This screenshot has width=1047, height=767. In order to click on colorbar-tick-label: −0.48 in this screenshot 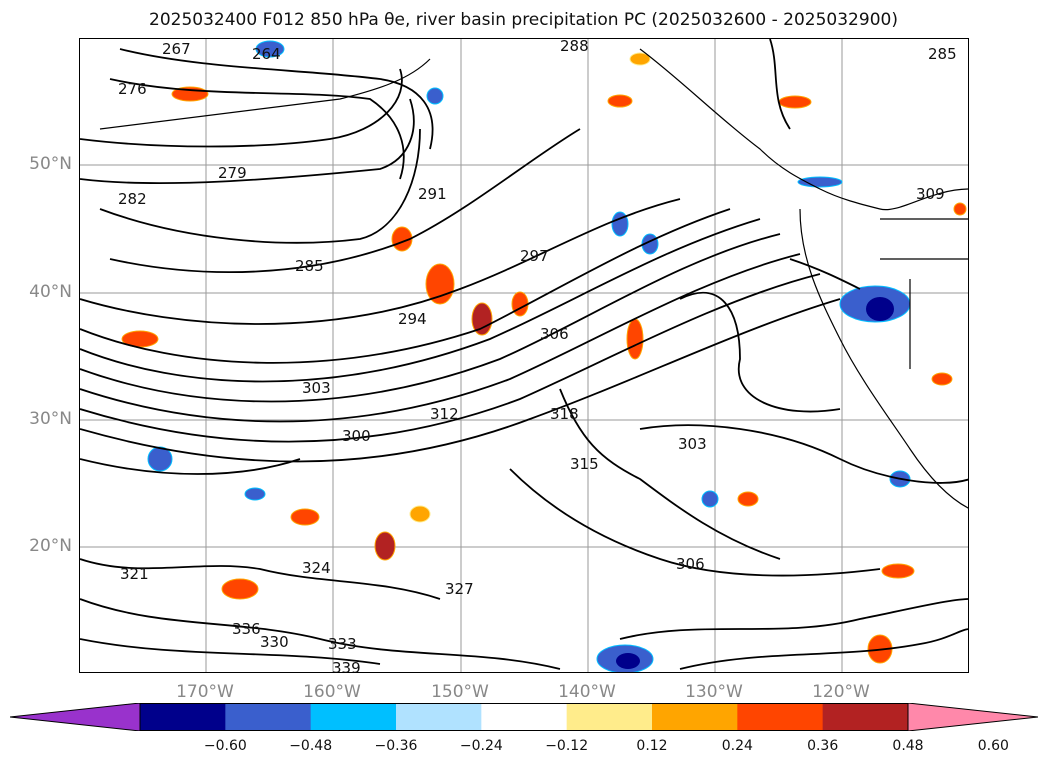, I will do `click(311, 746)`.